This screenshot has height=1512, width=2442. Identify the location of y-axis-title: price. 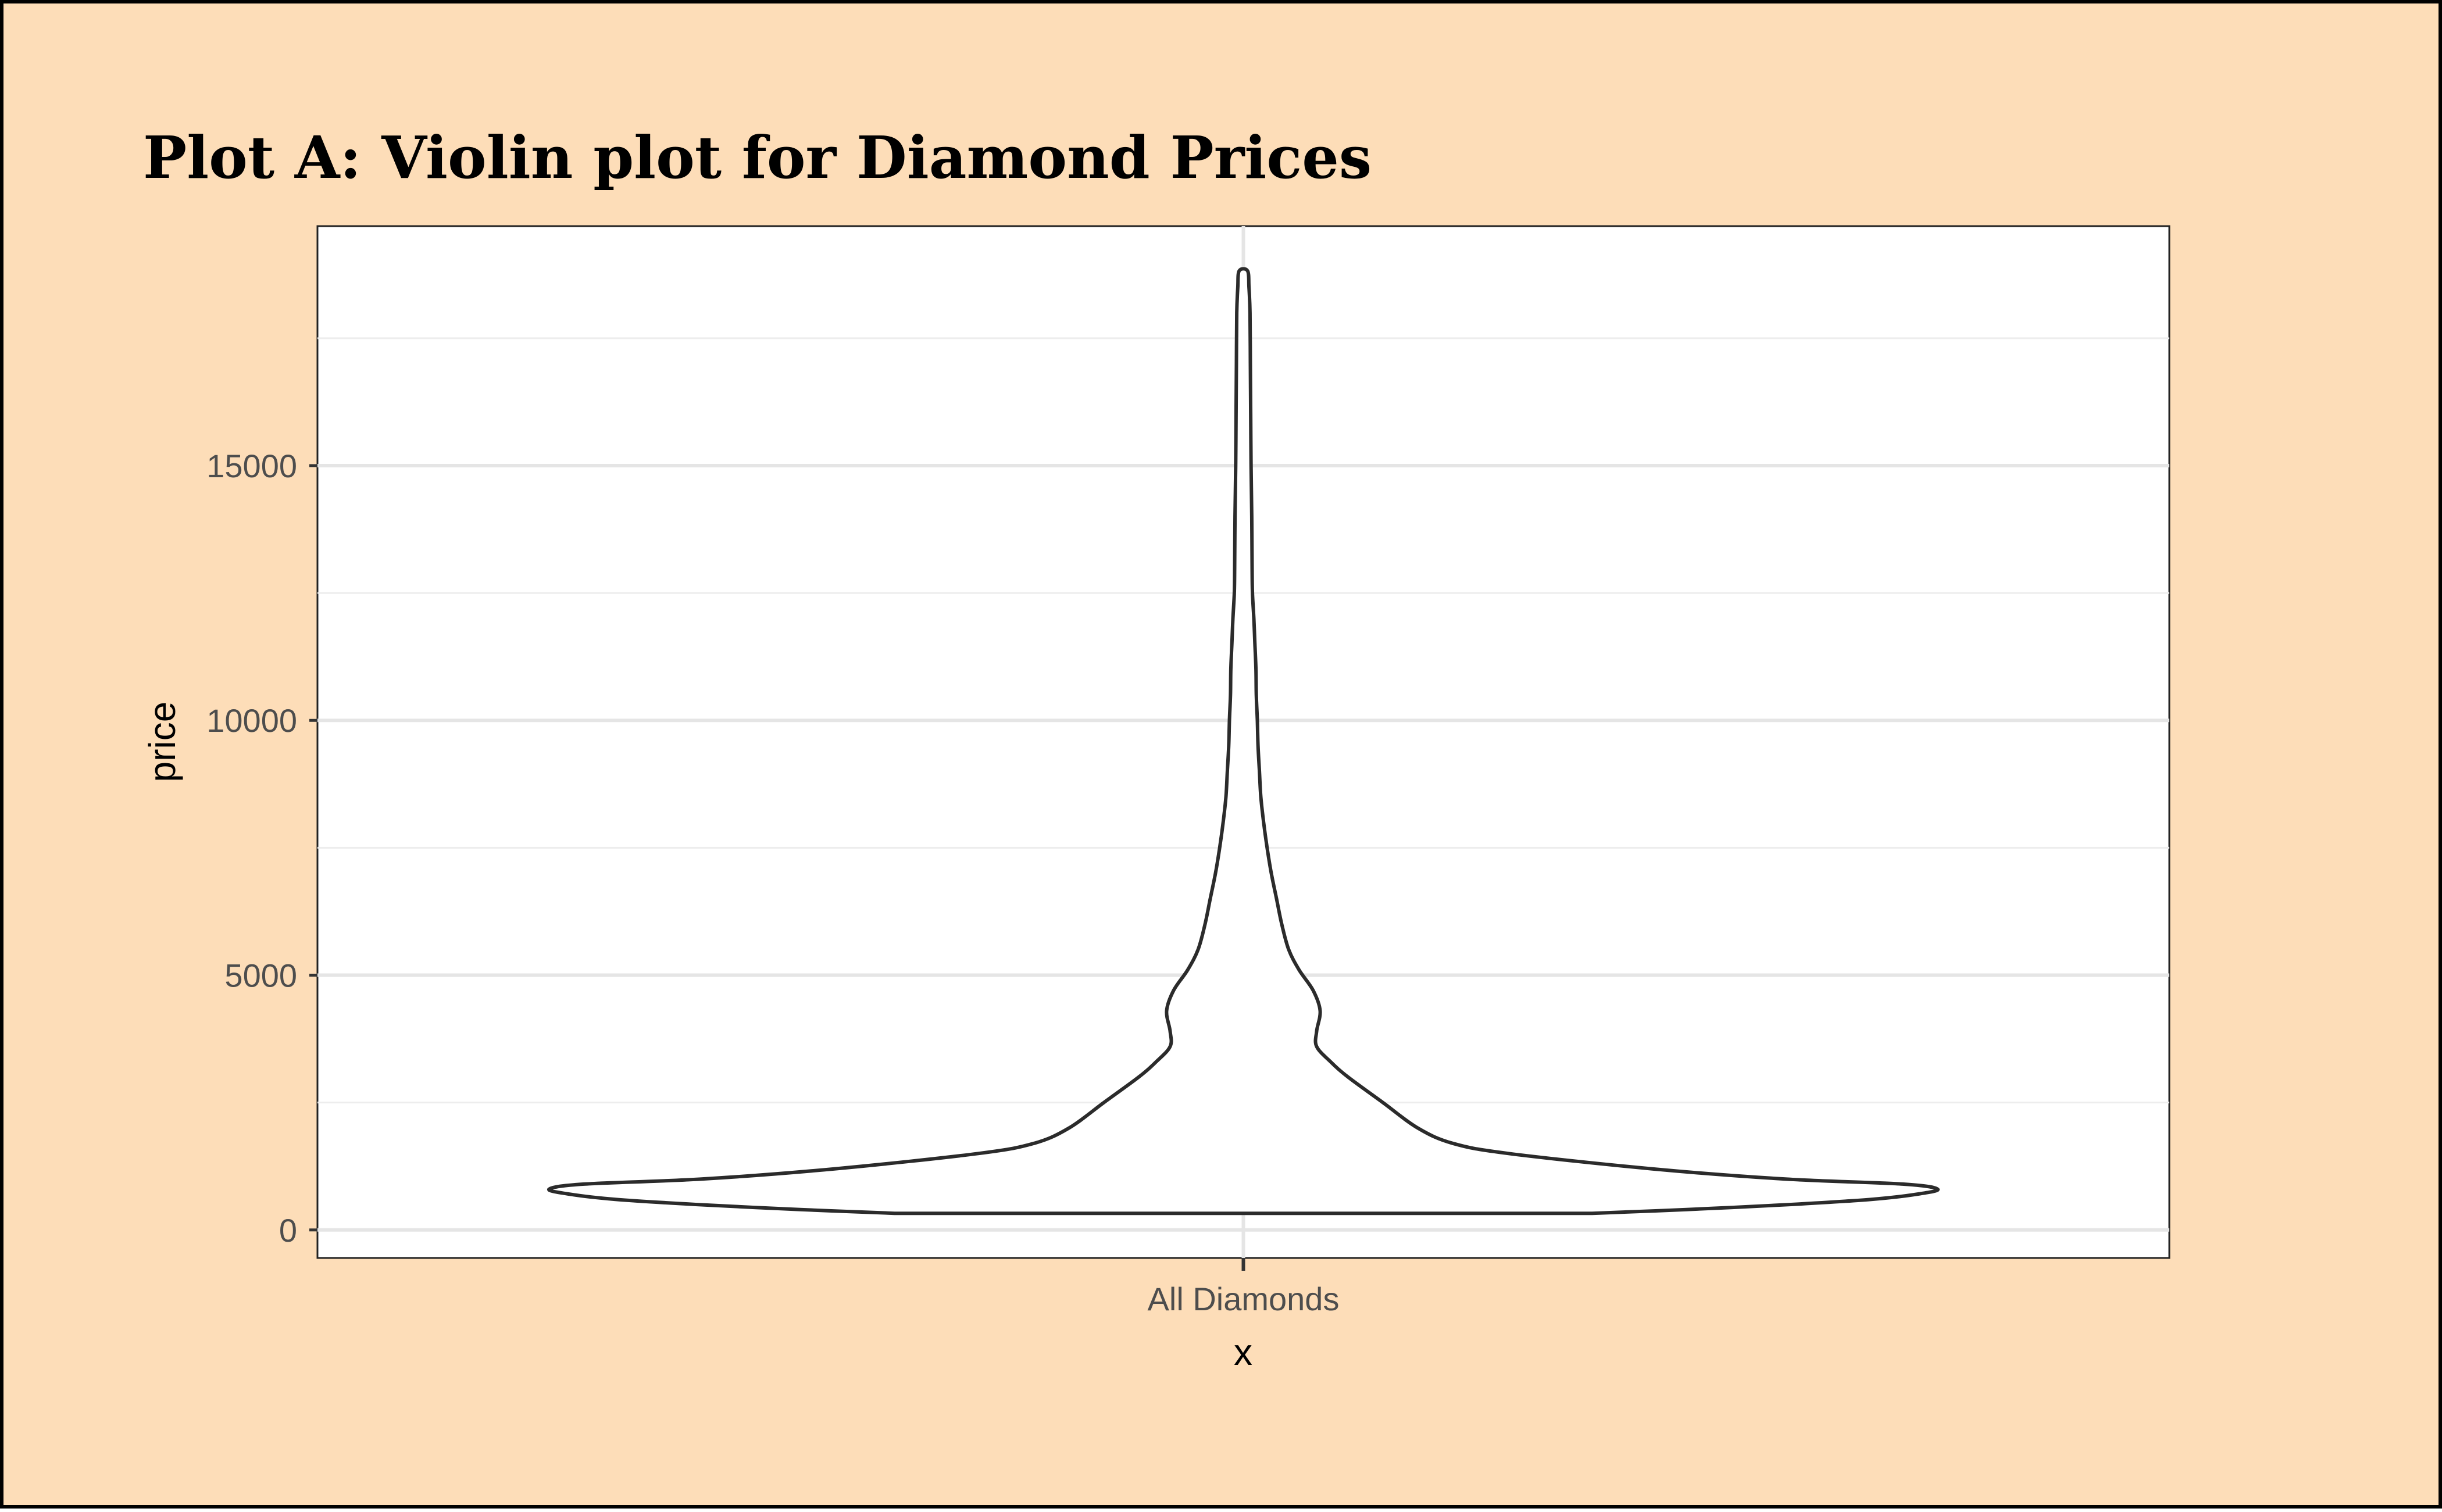
(162, 742).